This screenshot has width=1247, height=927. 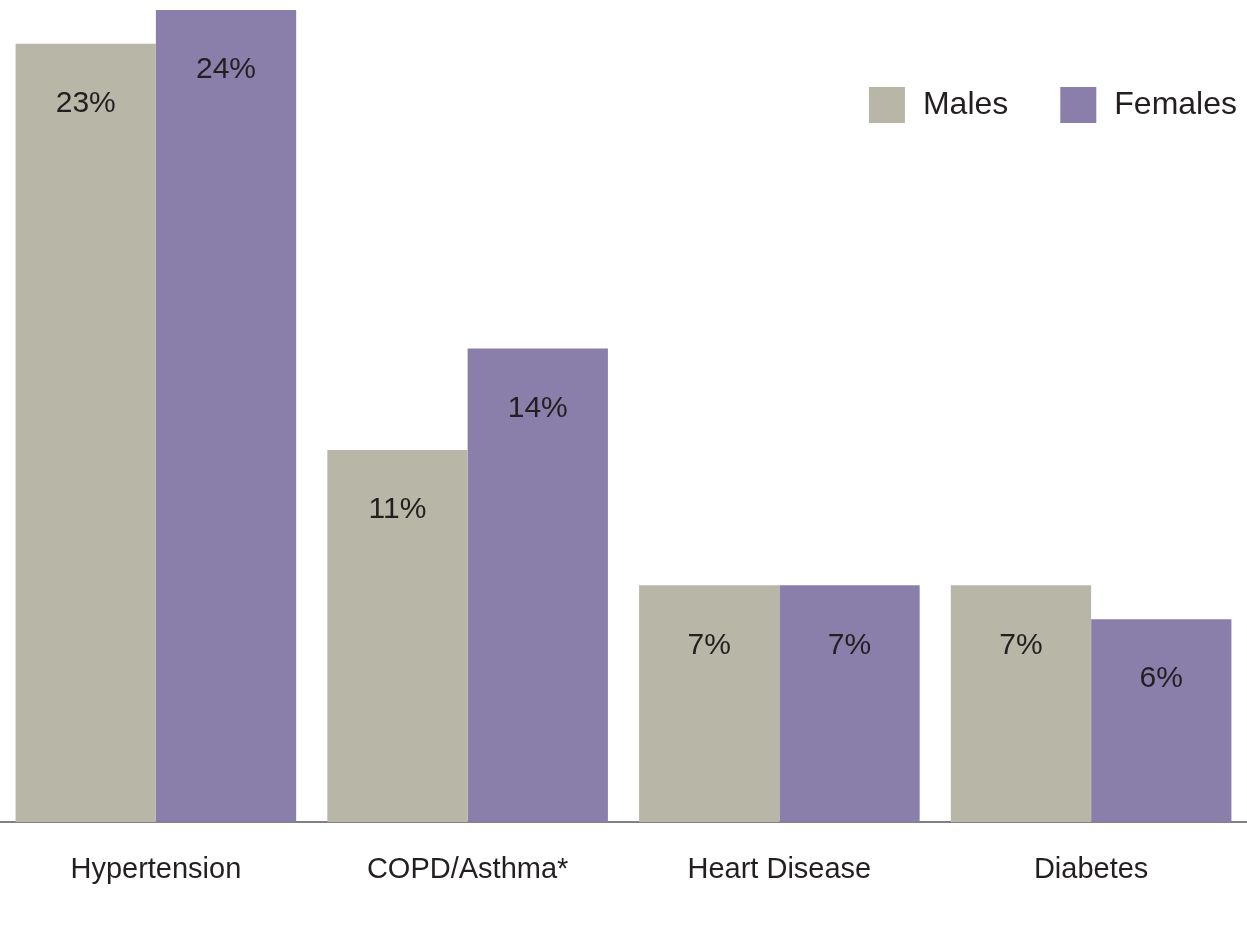 What do you see at coordinates (467, 867) in the screenshot?
I see `x-tick-label: COPD/Asthma*` at bounding box center [467, 867].